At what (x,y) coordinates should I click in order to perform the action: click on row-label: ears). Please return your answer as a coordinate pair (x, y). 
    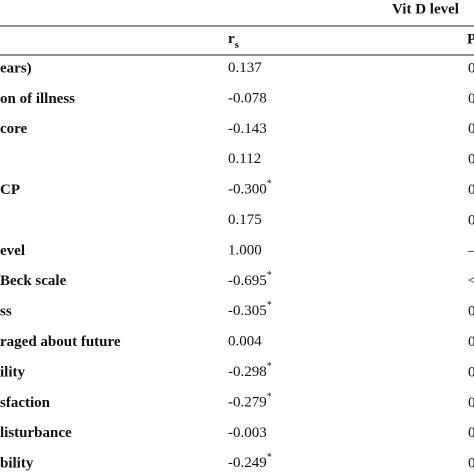
    Looking at the image, I should click on (16, 68).